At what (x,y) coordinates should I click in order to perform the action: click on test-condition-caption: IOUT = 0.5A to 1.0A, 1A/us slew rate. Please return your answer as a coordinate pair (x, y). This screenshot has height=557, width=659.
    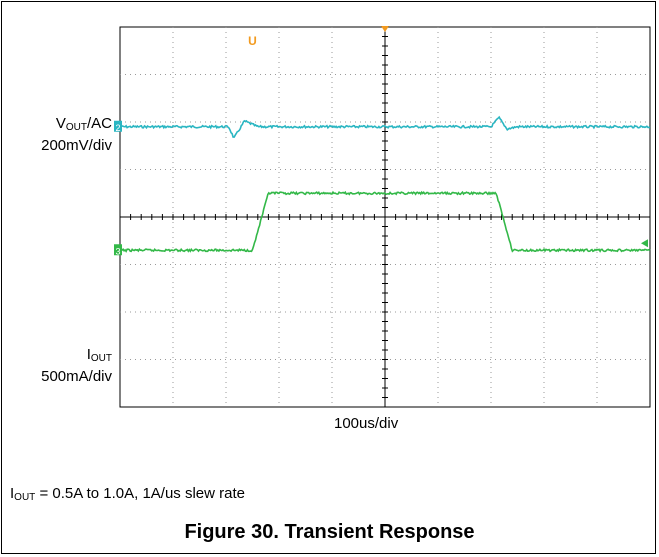
    Looking at the image, I should click on (127, 494).